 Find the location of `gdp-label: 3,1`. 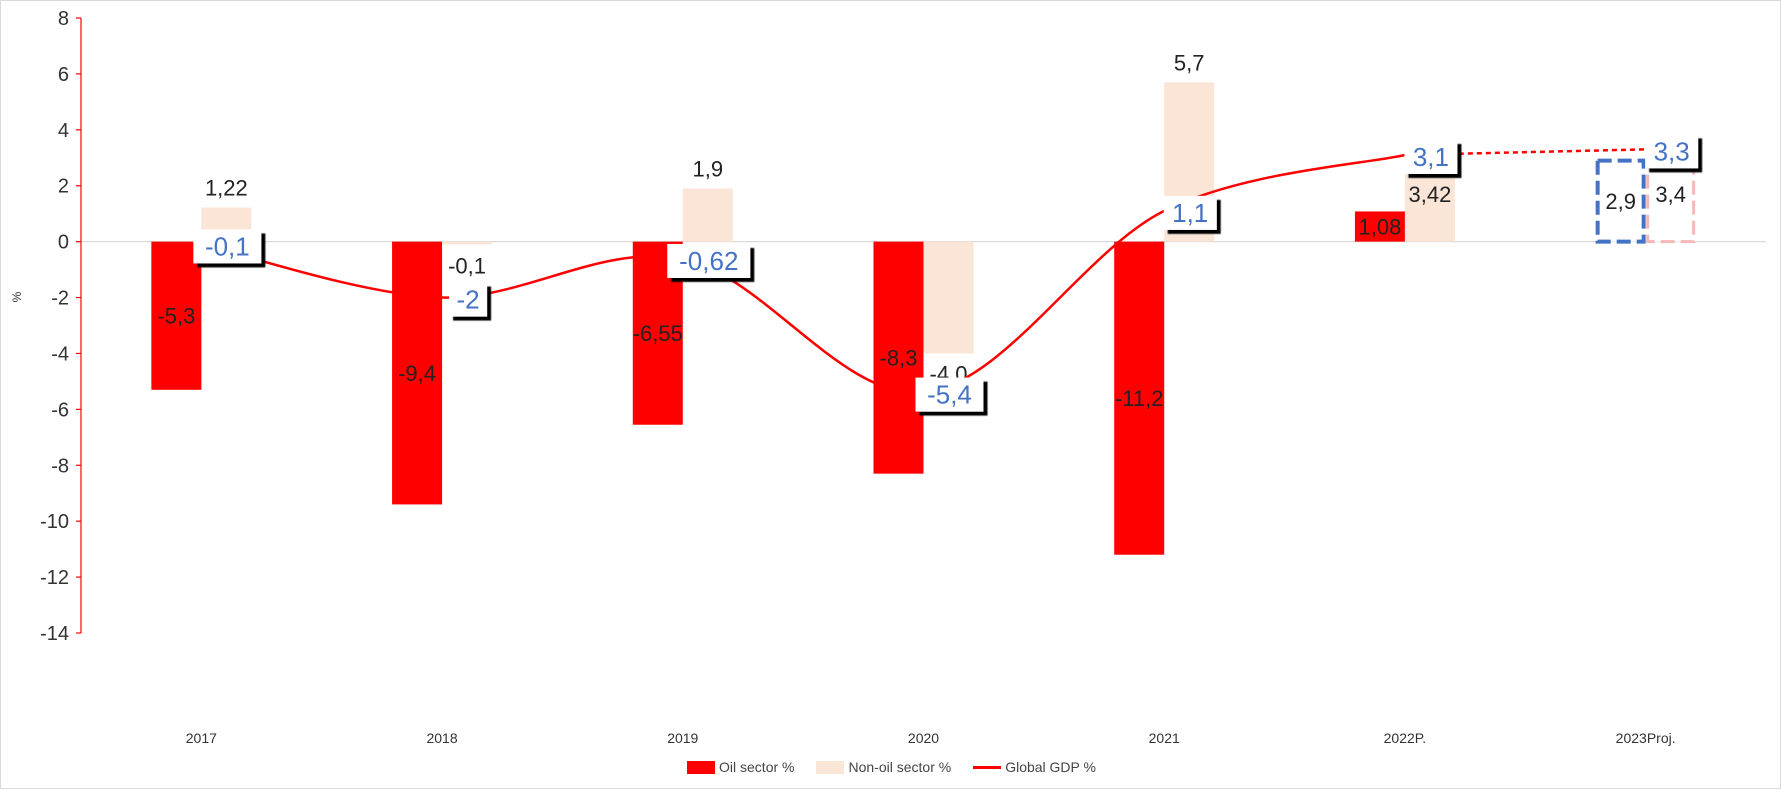

gdp-label: 3,1 is located at coordinates (1431, 157).